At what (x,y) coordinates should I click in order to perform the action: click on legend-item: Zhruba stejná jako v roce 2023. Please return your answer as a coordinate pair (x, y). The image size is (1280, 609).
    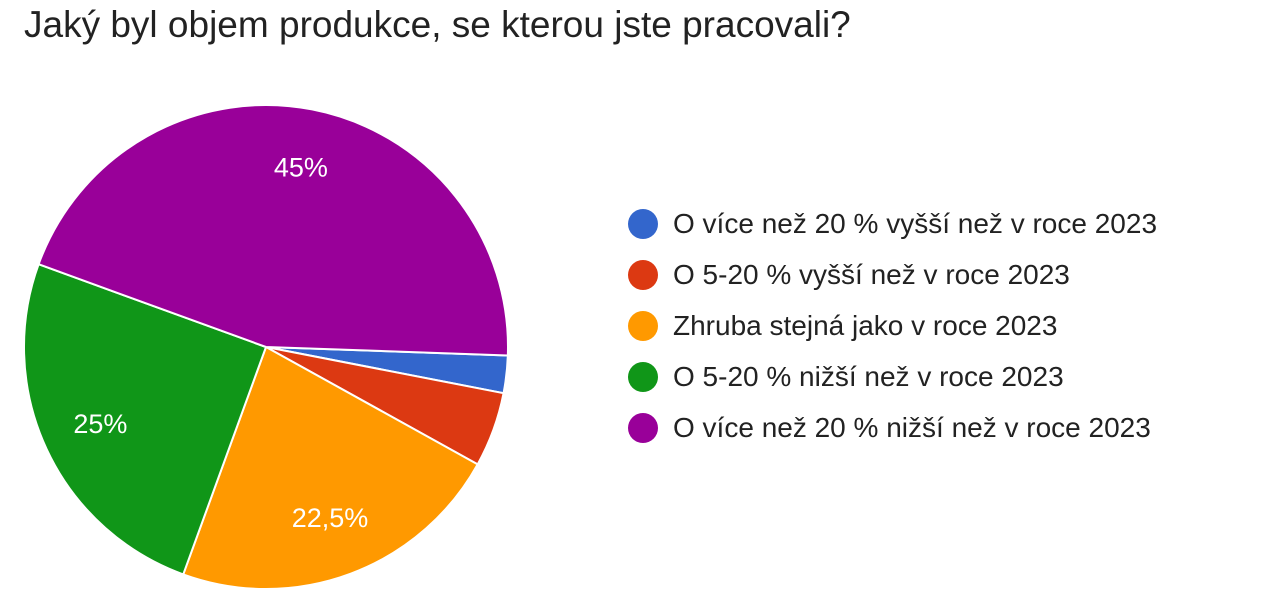
    Looking at the image, I should click on (892, 325).